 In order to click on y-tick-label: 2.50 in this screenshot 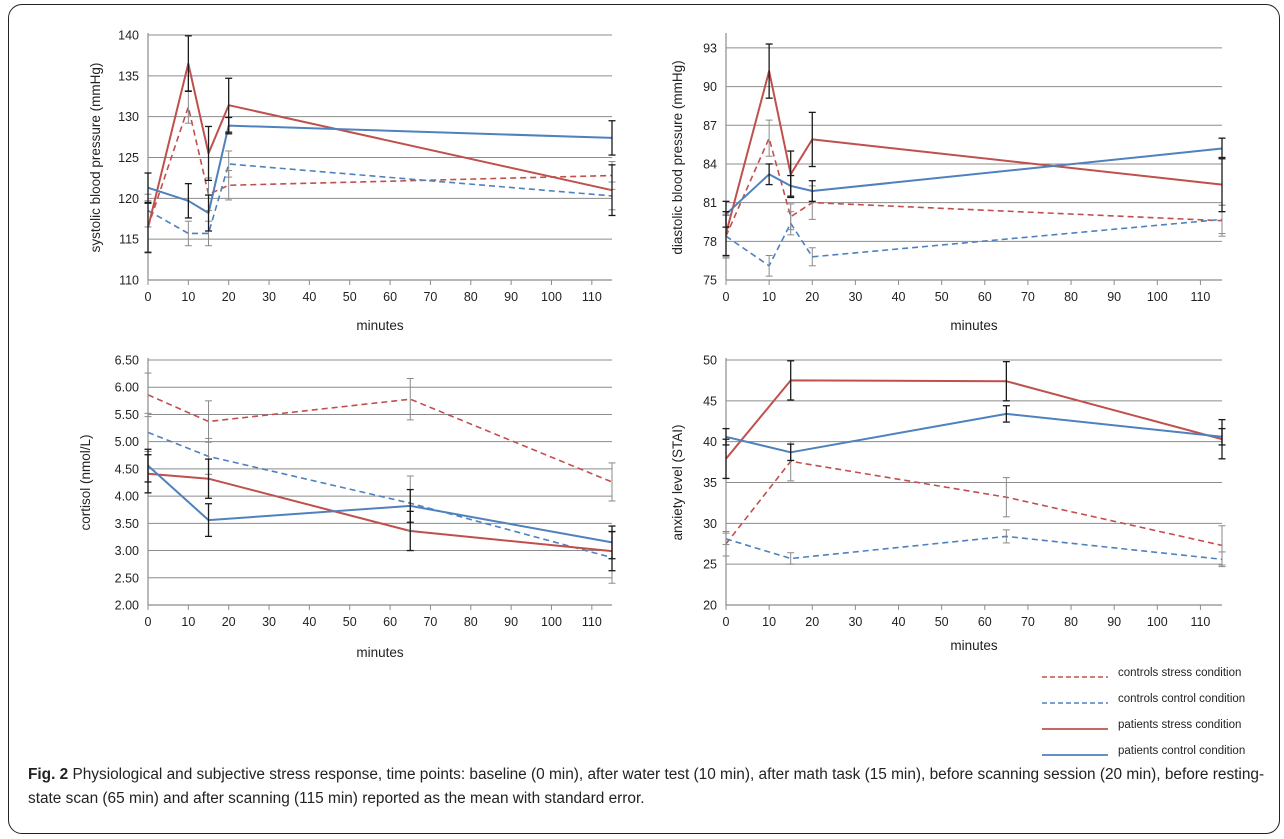, I will do `click(127, 578)`.